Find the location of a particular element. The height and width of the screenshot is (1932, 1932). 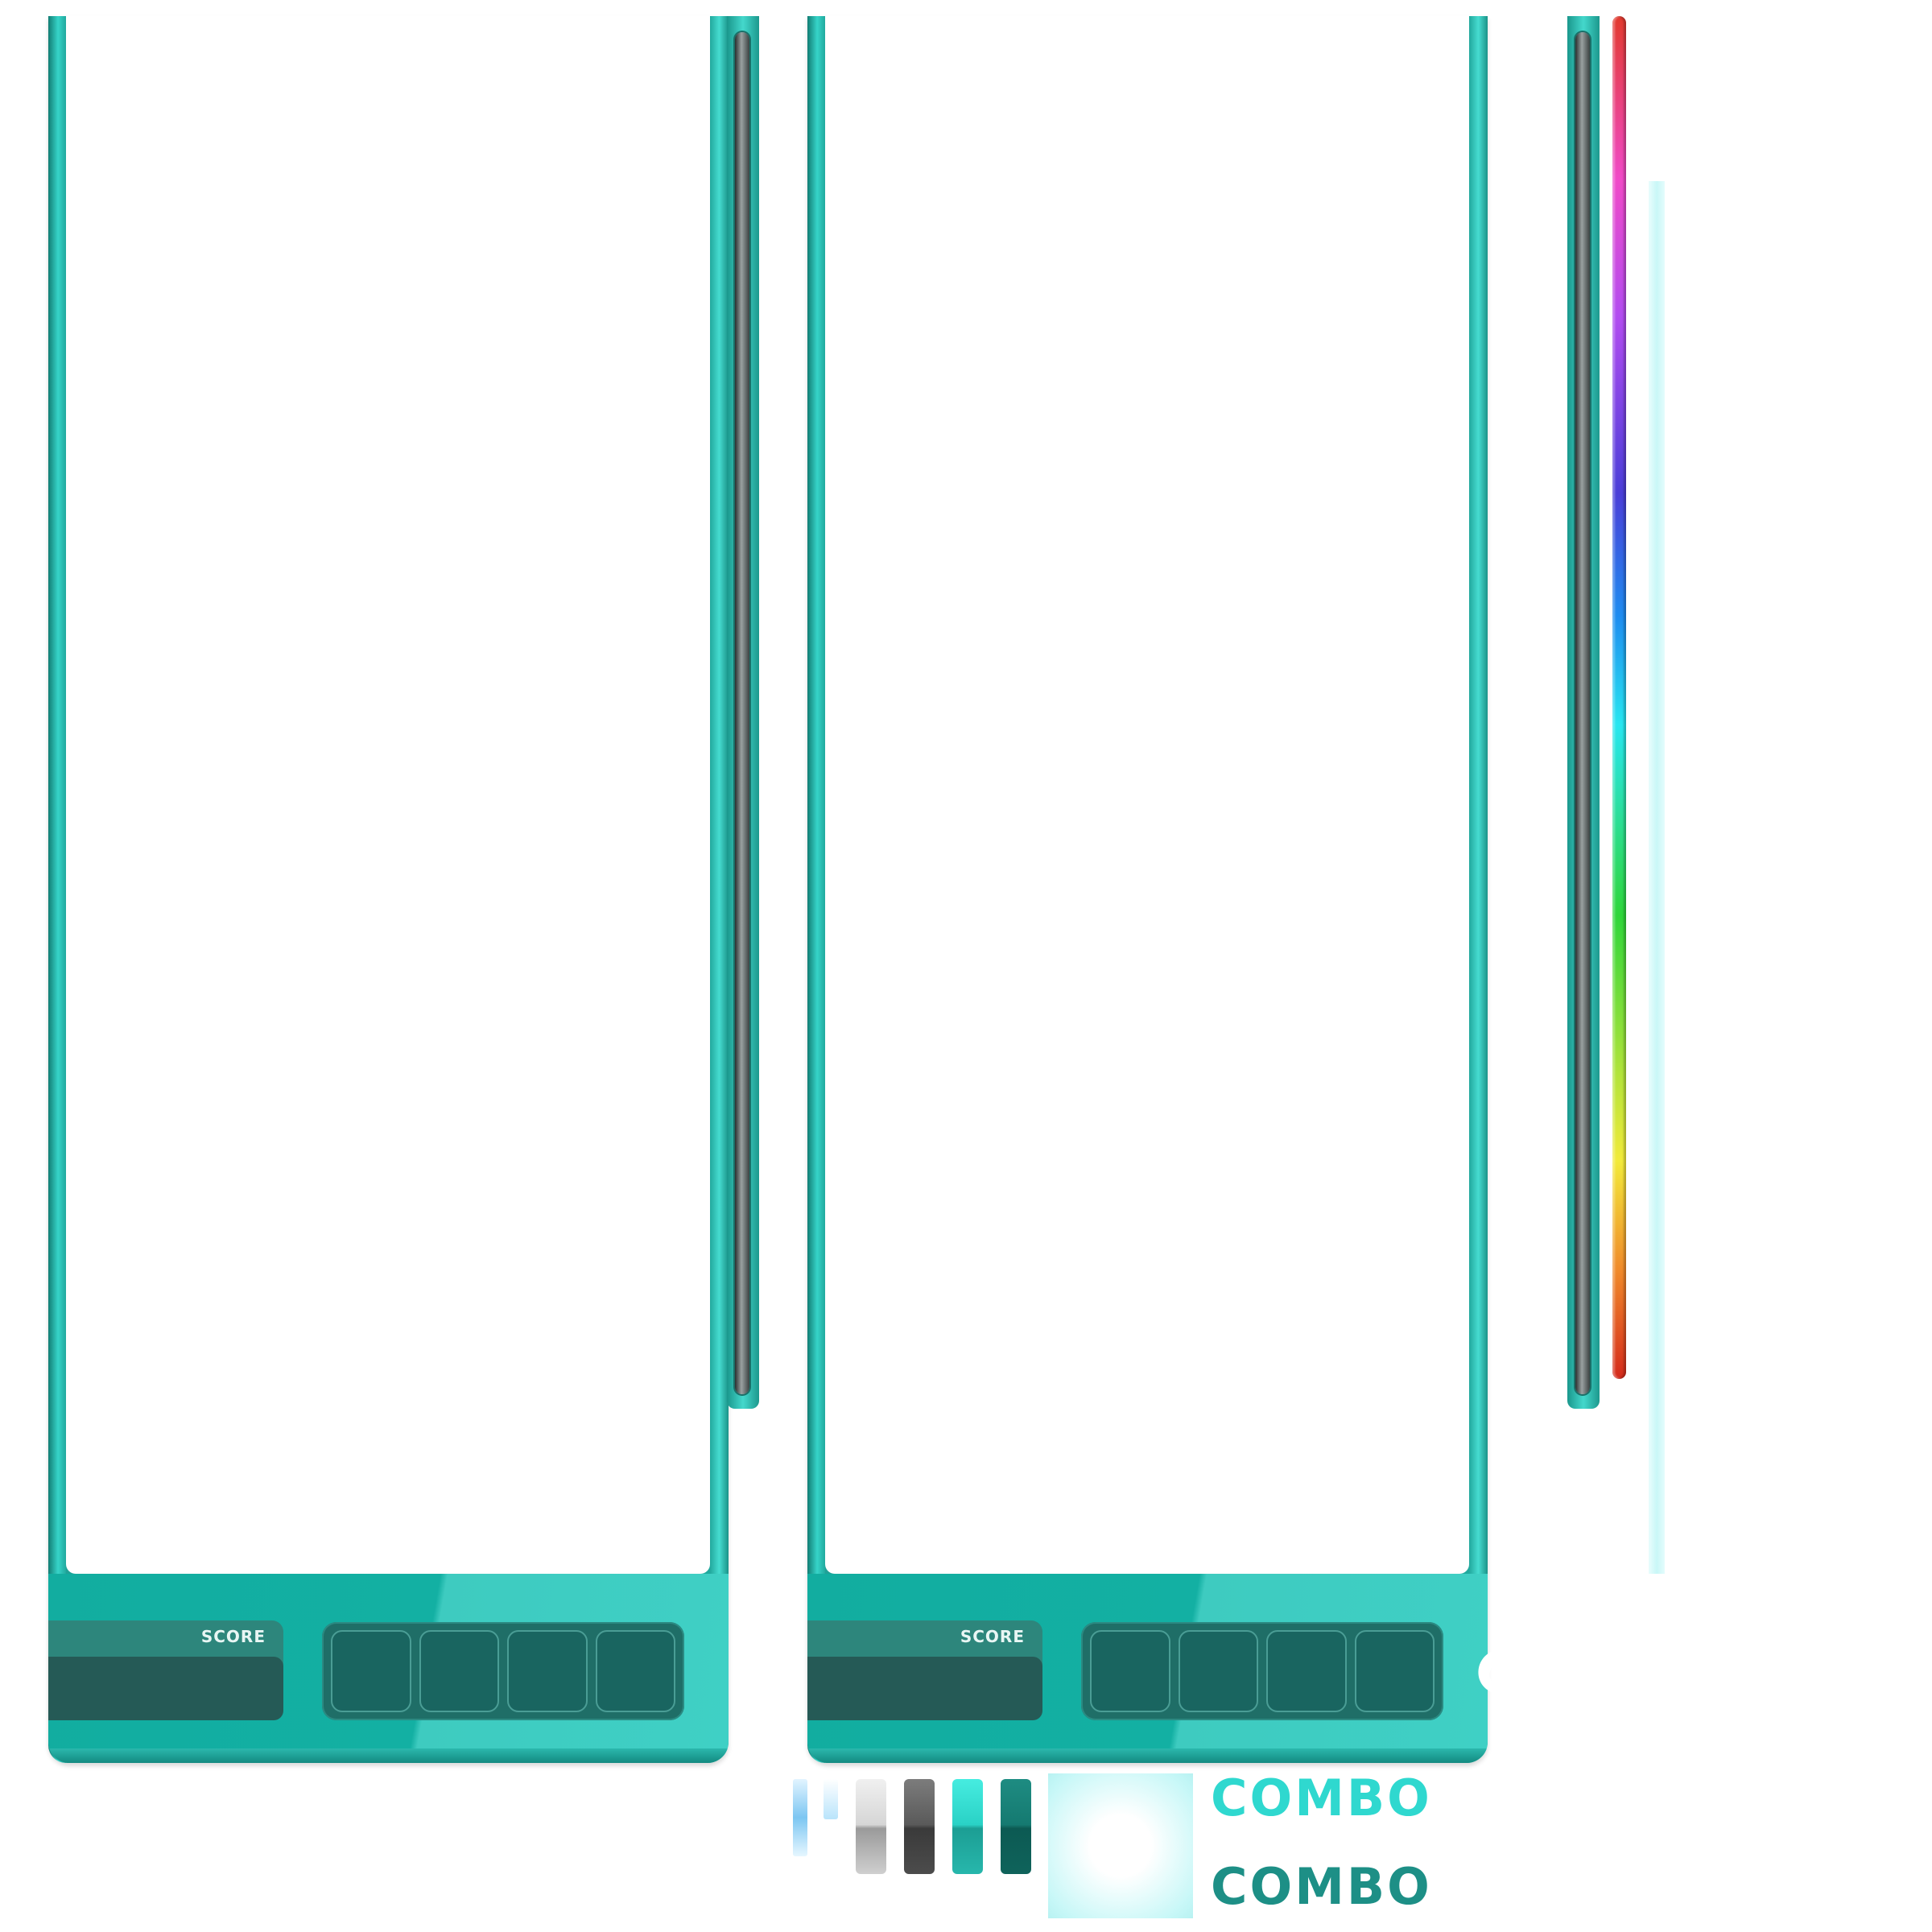

swatch-blue-light is located at coordinates (800, 1817).